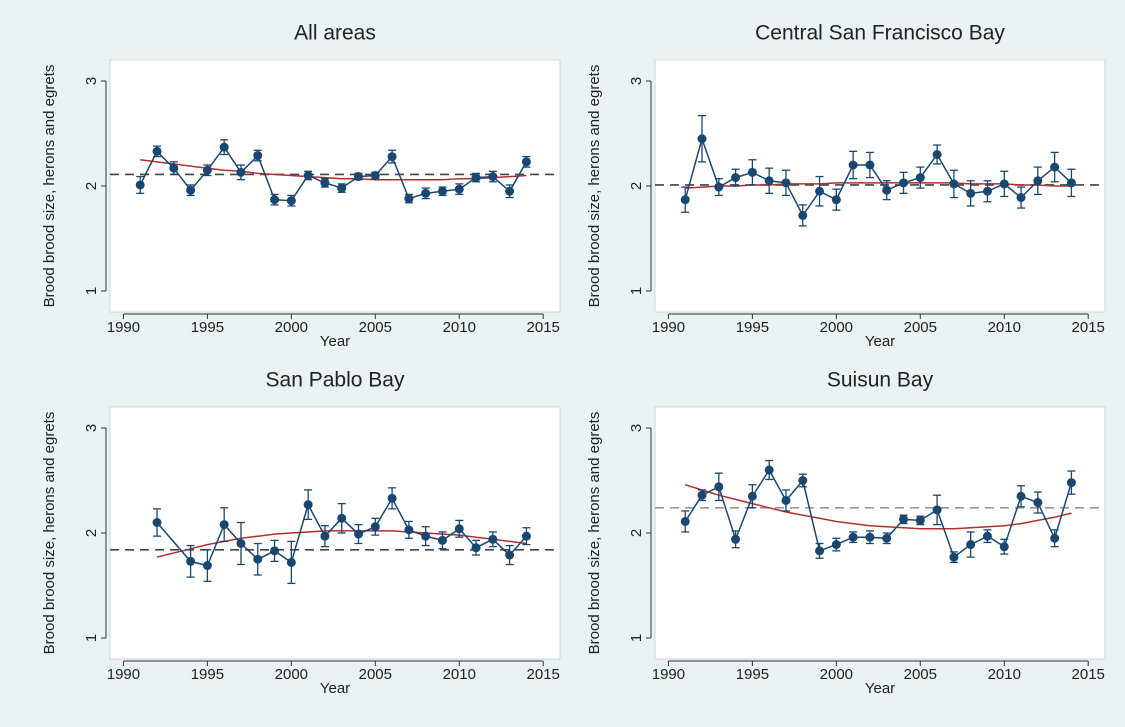 This screenshot has width=1125, height=727. I want to click on chart-title: Central San Francisco Bay, so click(880, 33).